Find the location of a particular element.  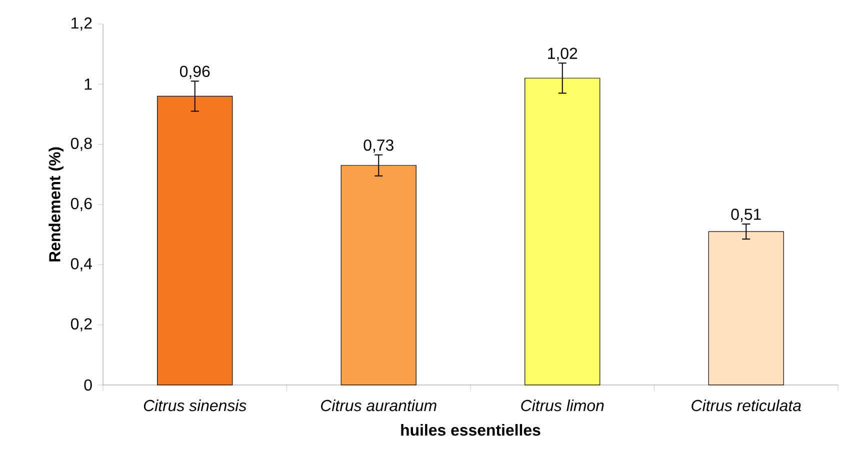

y-tick-label: 0,8 is located at coordinates (81, 144).